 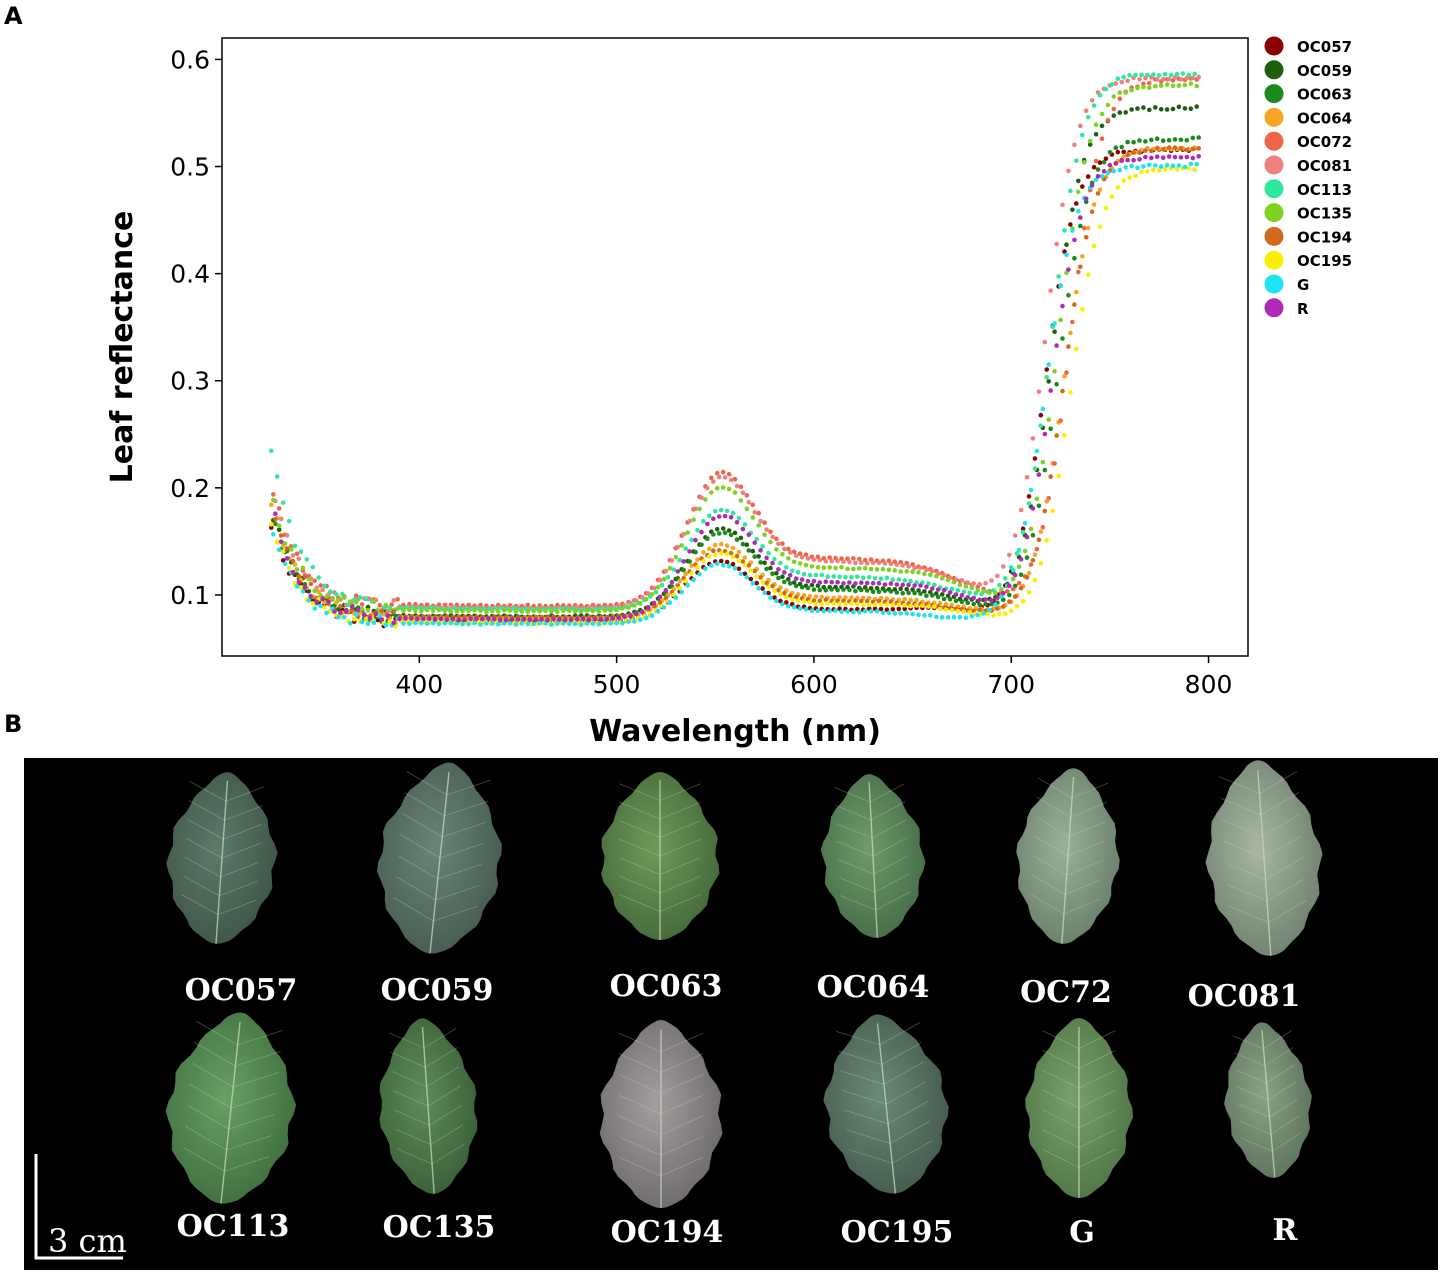 I want to click on leaf-label-oc195: OC195, so click(x=897, y=1232).